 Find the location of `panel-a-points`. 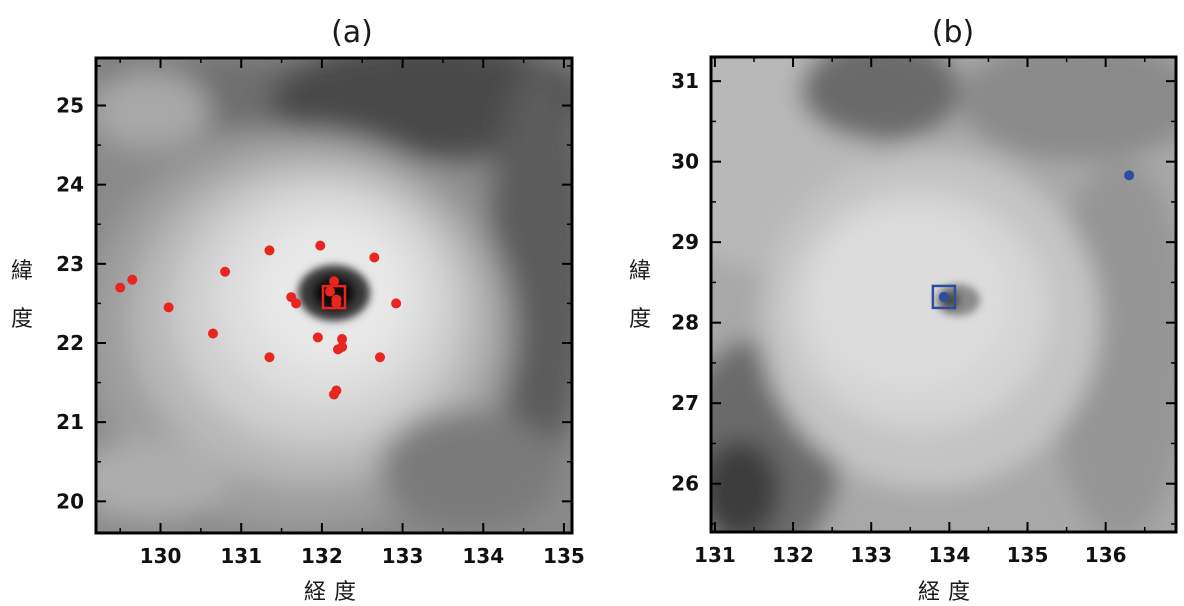

panel-a-points is located at coordinates (258, 320).